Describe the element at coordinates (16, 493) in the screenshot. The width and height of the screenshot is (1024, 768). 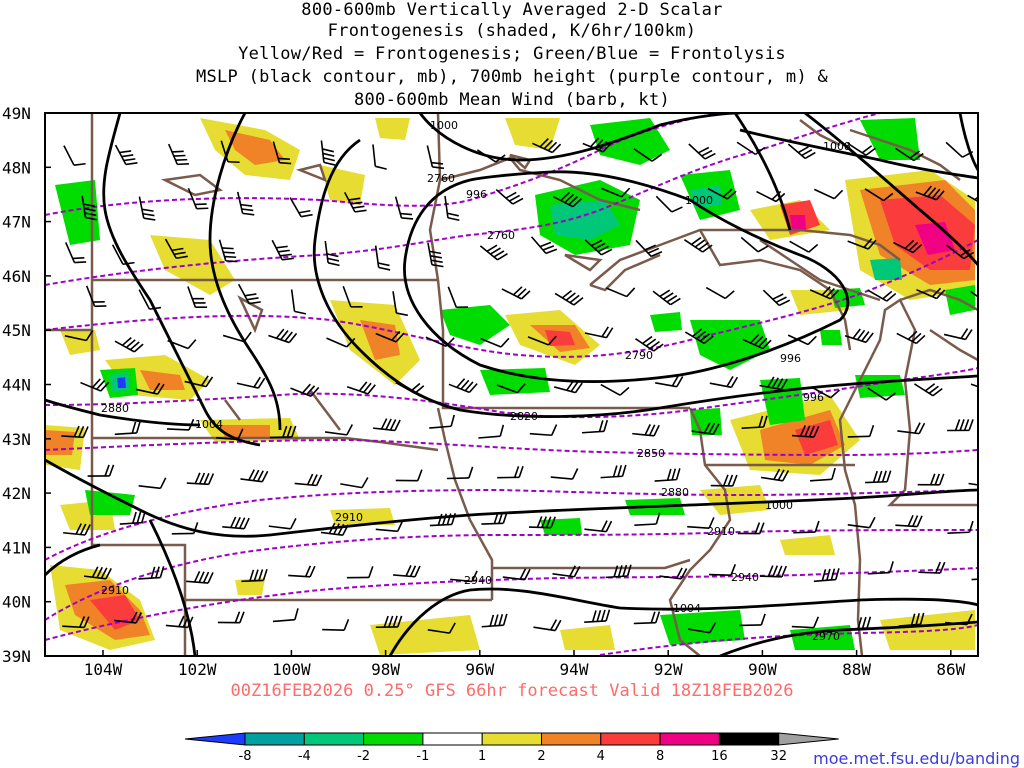
I see `lat-label: 42N` at that location.